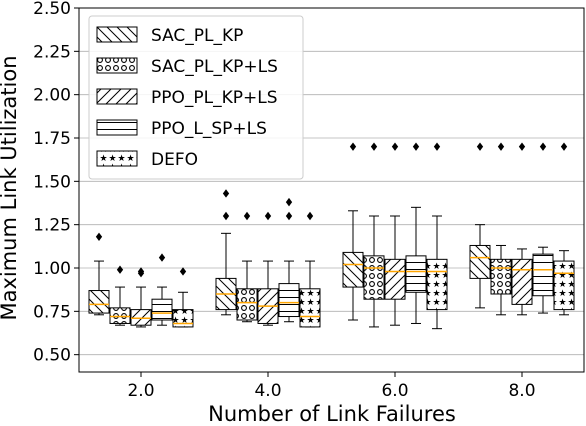 This screenshot has width=586, height=426. I want to click on y-axis-label: Maximum Link Utilization, so click(10, 187).